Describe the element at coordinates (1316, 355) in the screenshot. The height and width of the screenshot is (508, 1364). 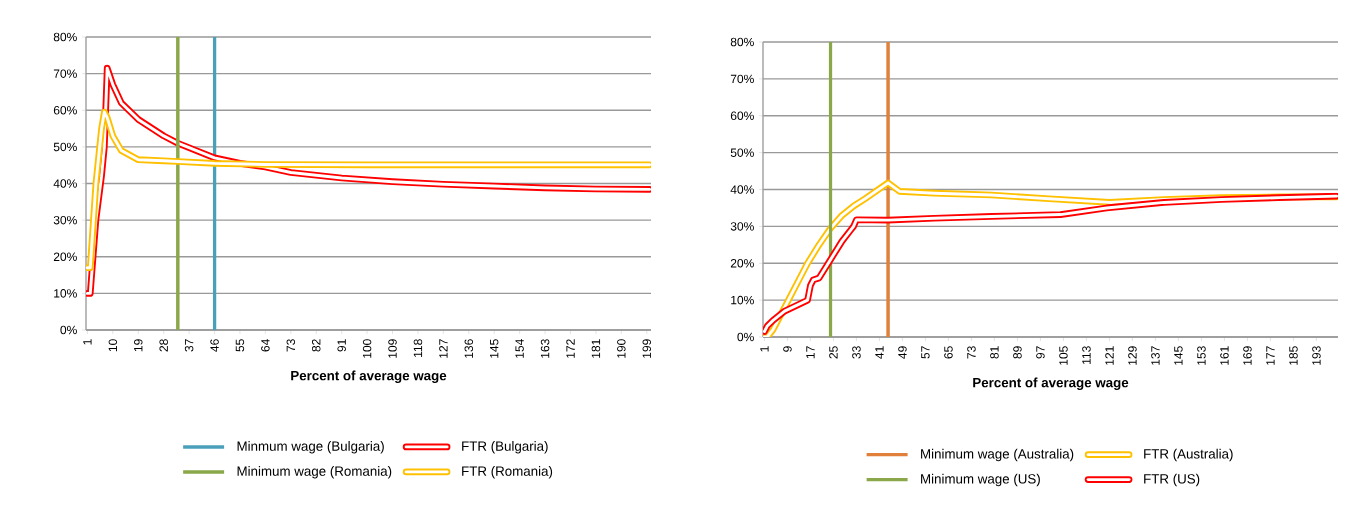
I see `x-tick-label: 193` at that location.